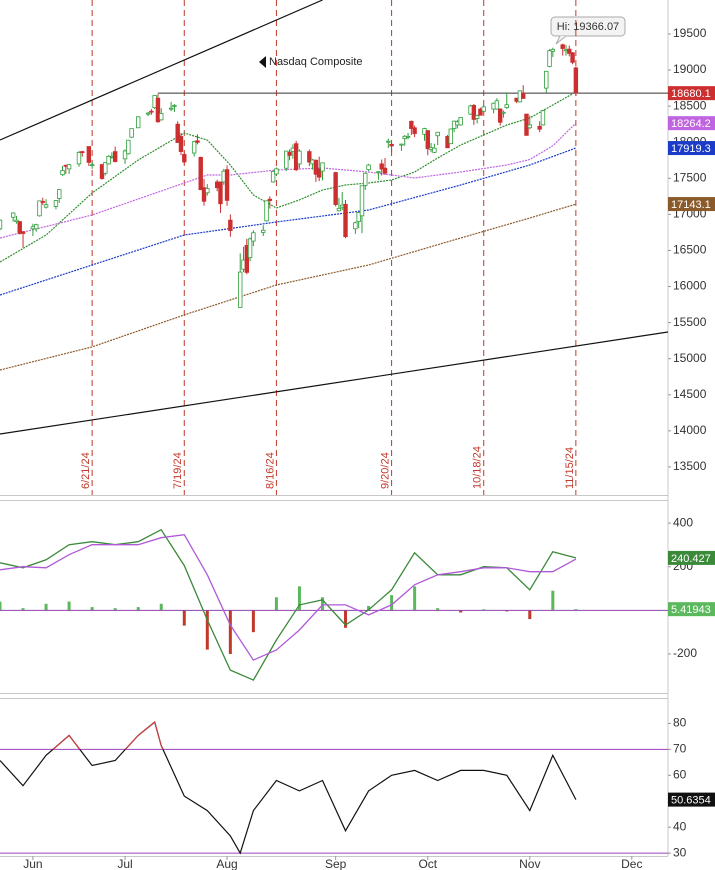 This screenshot has width=715, height=870. What do you see at coordinates (680, 852) in the screenshot?
I see `y-tick-label: 30` at bounding box center [680, 852].